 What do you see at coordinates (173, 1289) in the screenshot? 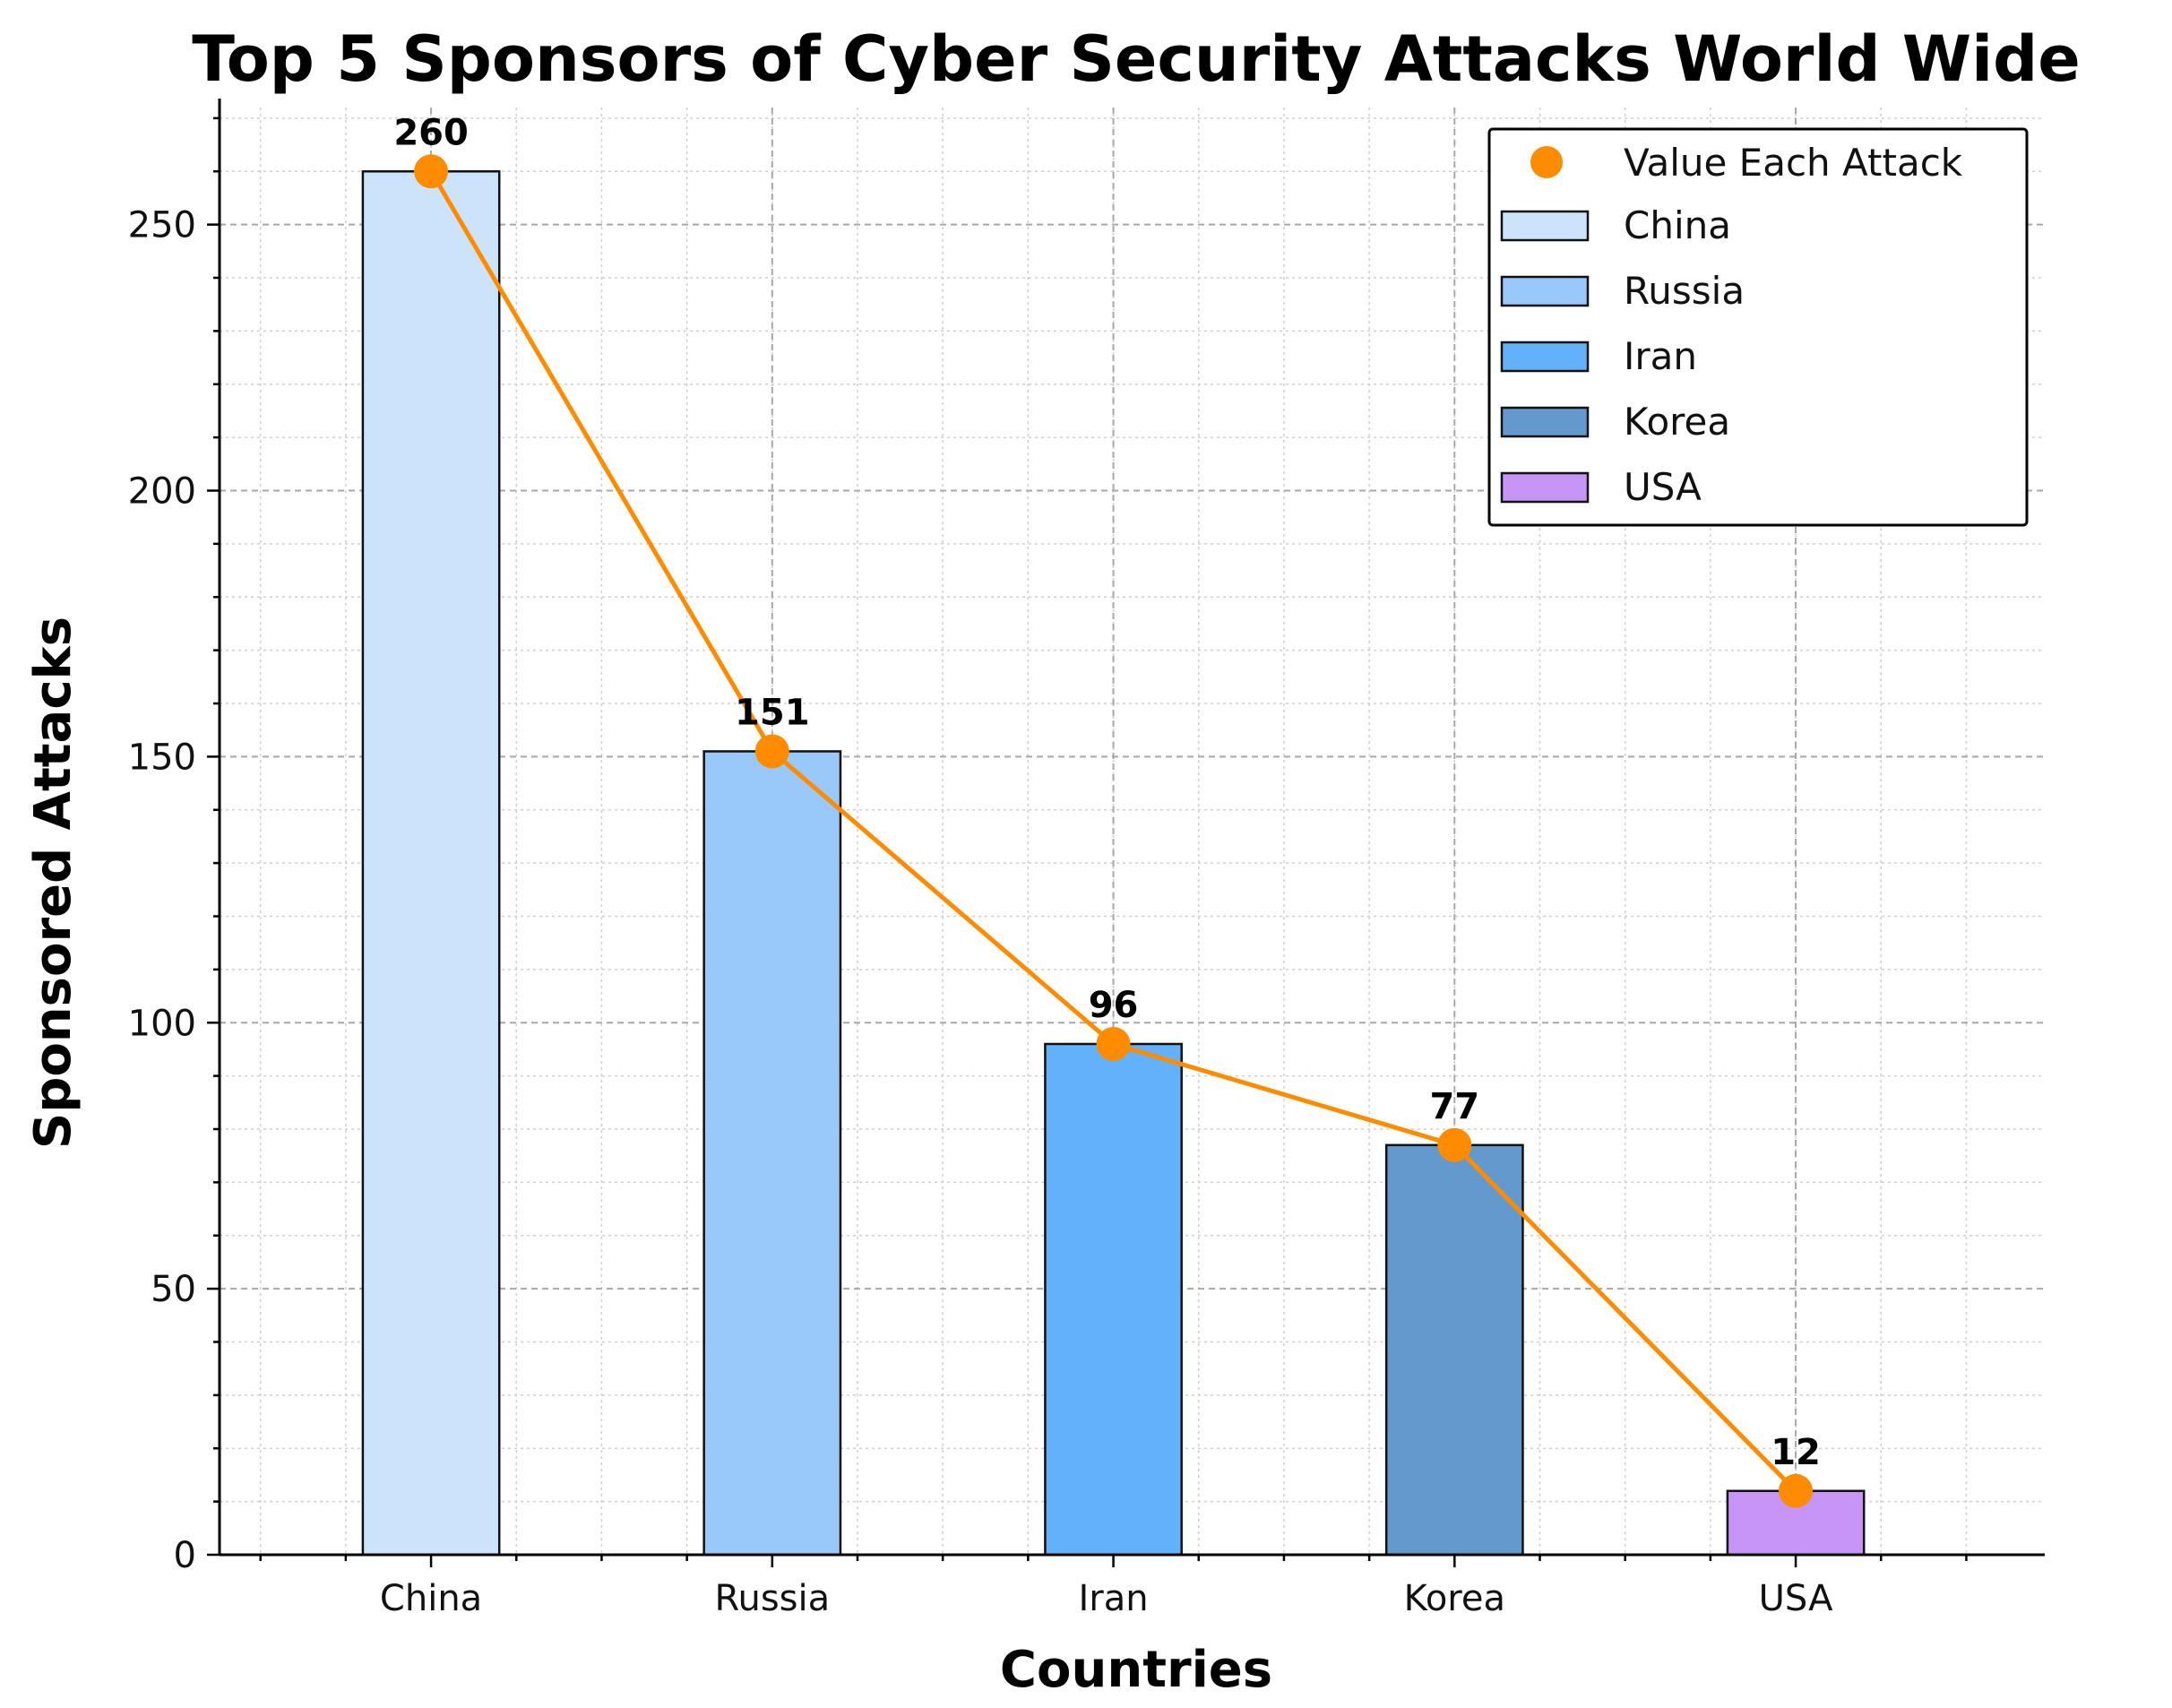
I see `y-tick-label: 50` at bounding box center [173, 1289].